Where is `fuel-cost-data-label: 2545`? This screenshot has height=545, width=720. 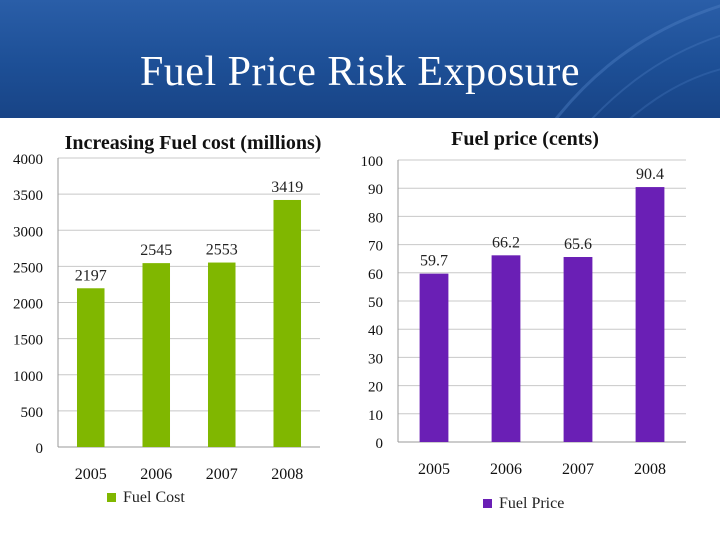 fuel-cost-data-label: 2545 is located at coordinates (156, 250).